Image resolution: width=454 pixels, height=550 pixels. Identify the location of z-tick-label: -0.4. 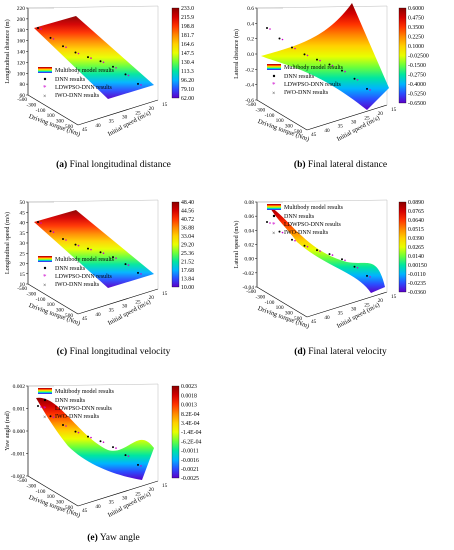
(249, 86).